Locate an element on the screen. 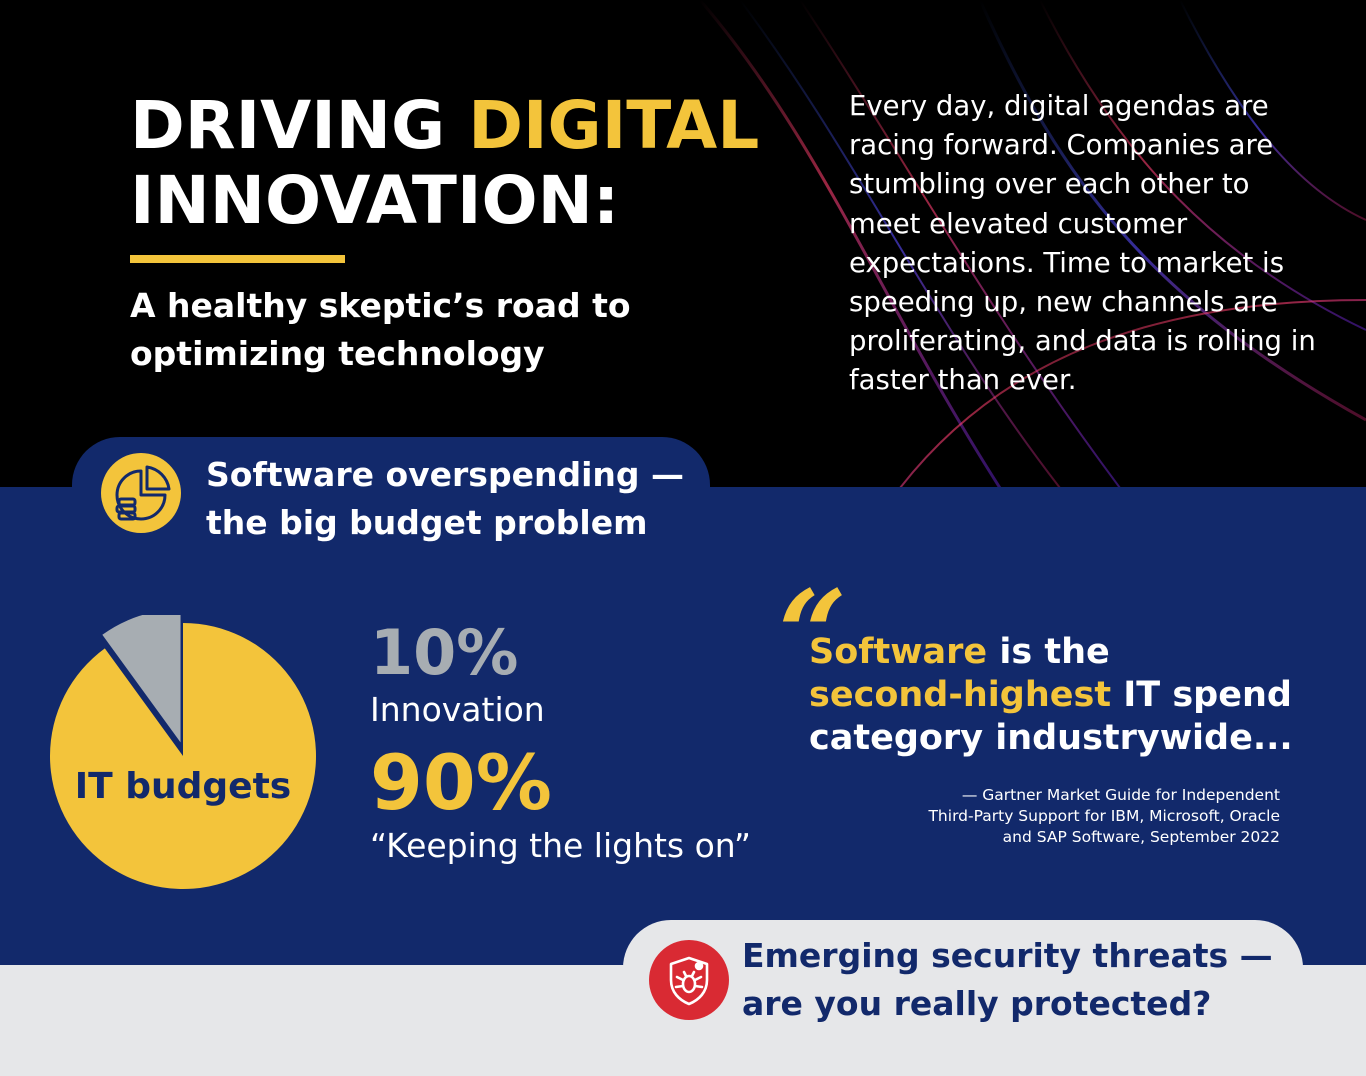 This screenshot has width=1366, height=1076. security-section-tab is located at coordinates (963, 955).